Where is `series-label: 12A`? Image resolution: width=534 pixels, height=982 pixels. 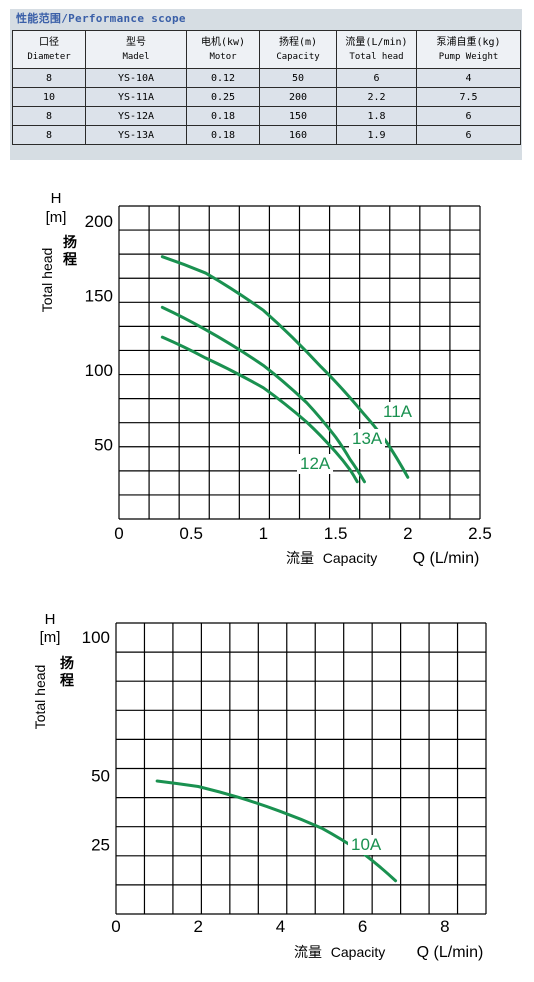 series-label: 12A is located at coordinates (315, 463).